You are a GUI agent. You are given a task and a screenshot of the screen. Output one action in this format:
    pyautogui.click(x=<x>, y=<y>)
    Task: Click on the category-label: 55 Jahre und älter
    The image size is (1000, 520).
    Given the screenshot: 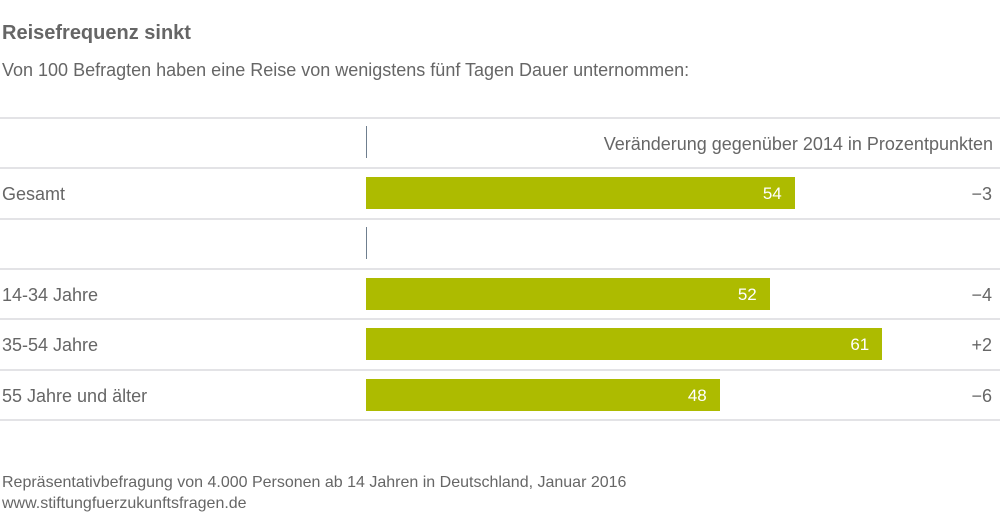 What is the action you would take?
    pyautogui.click(x=75, y=396)
    